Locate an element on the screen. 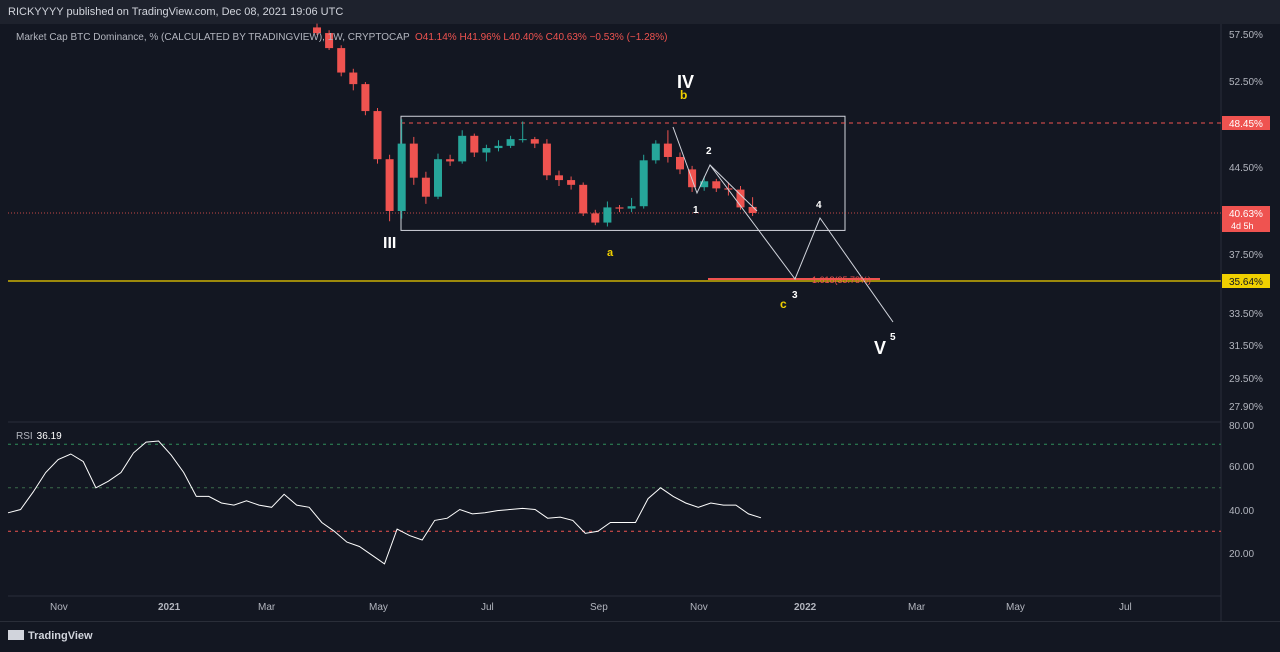 This screenshot has height=652, width=1280. ohlc-high: H41.96% is located at coordinates (480, 37).